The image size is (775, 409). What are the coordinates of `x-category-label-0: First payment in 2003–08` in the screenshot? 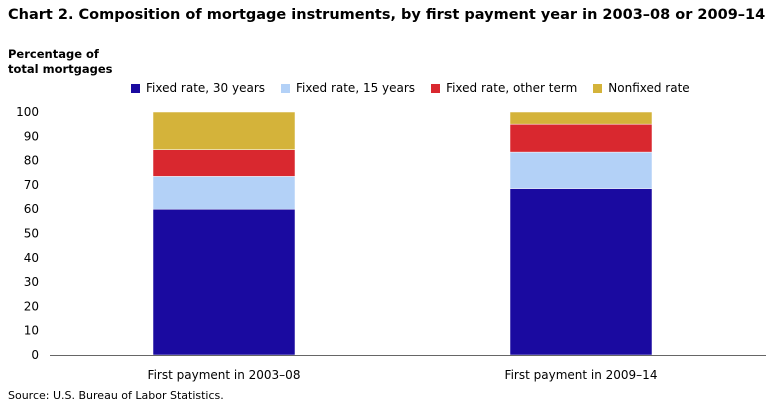 It's located at (224, 375).